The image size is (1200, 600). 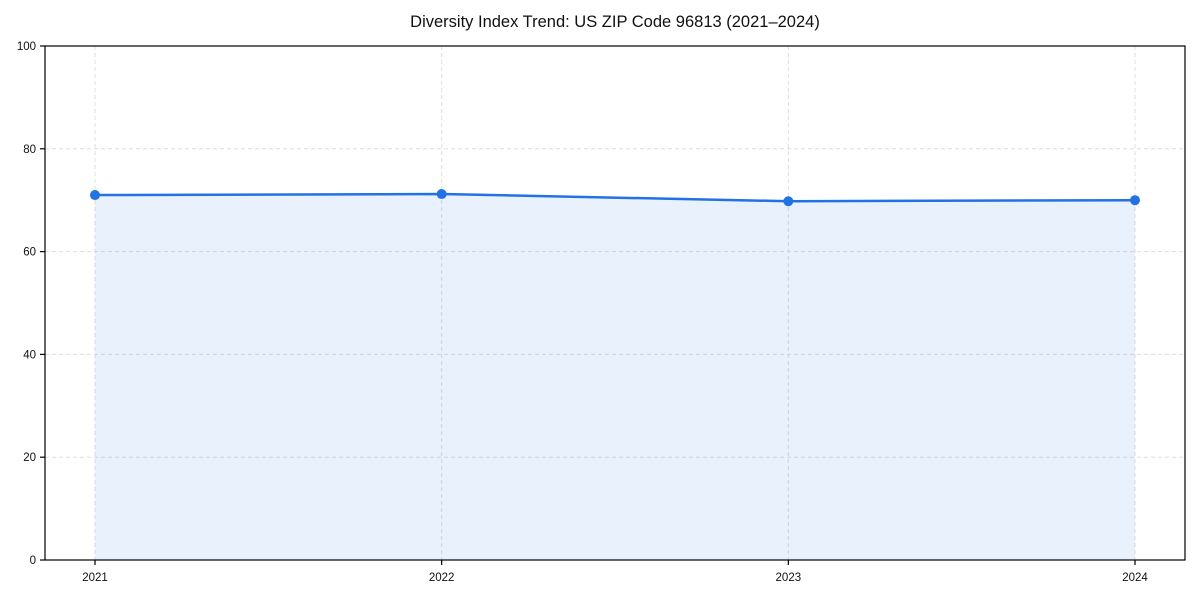 What do you see at coordinates (1135, 578) in the screenshot?
I see `x-tick-label: 2024` at bounding box center [1135, 578].